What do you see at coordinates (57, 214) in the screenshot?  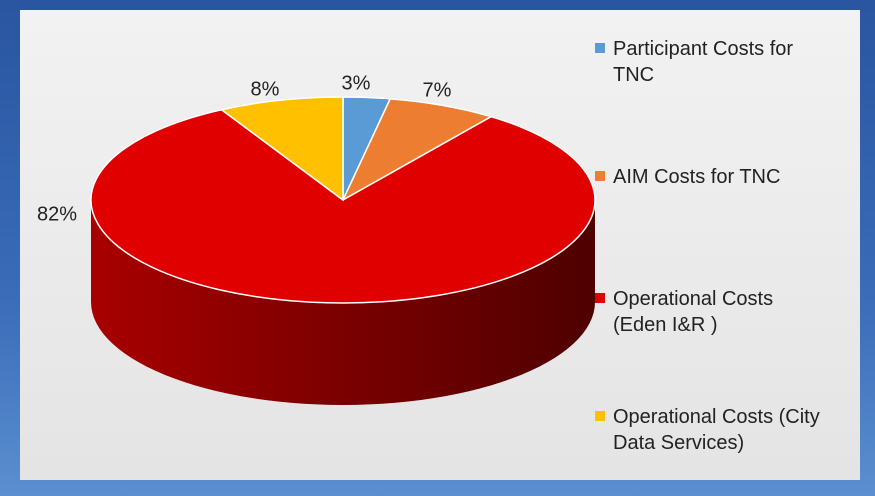 I see `data-label: 82%` at bounding box center [57, 214].